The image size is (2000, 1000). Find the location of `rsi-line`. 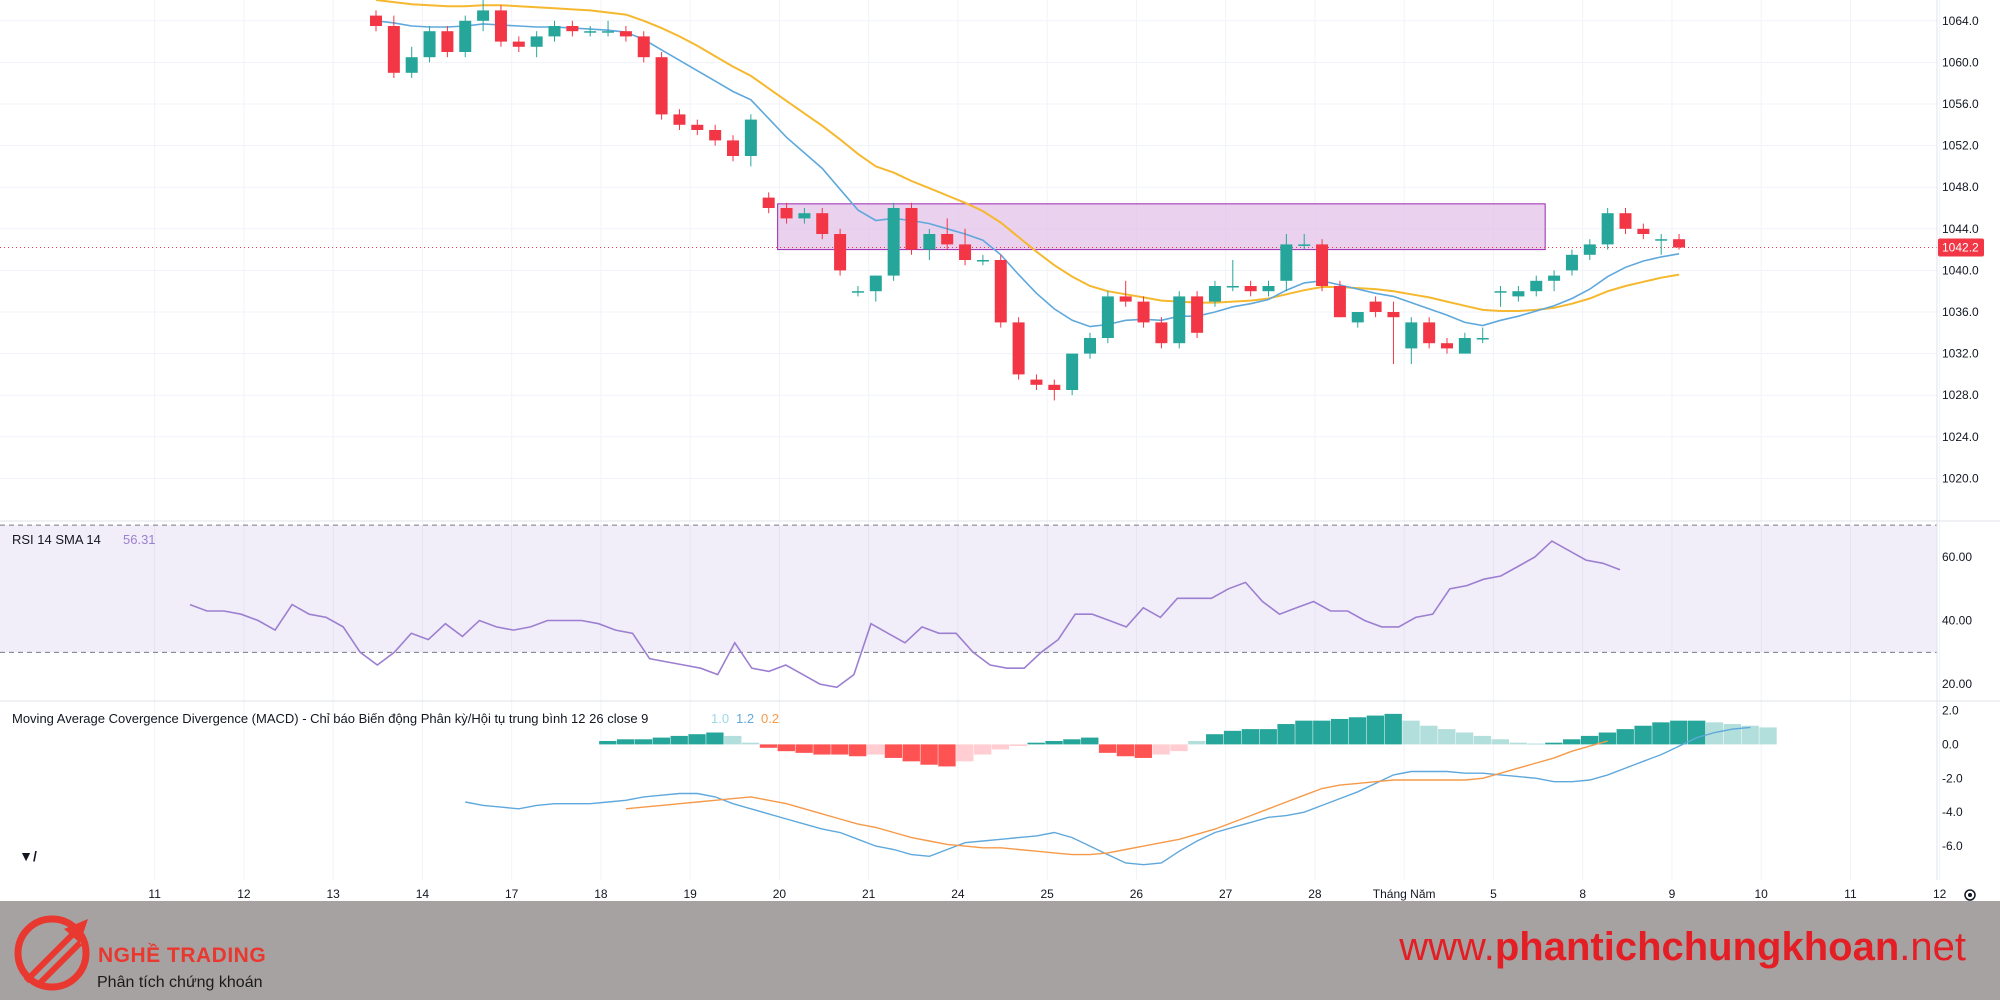

rsi-line is located at coordinates (905, 614).